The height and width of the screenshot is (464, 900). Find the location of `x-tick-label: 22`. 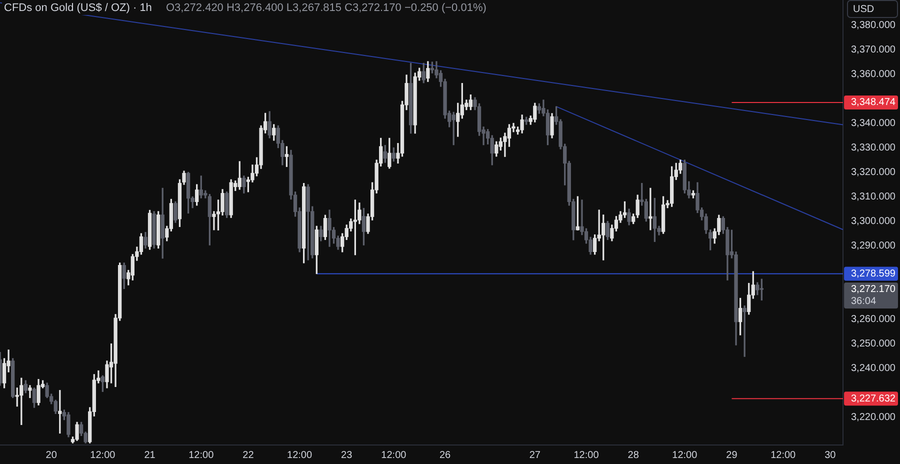

x-tick-label: 22 is located at coordinates (248, 455).